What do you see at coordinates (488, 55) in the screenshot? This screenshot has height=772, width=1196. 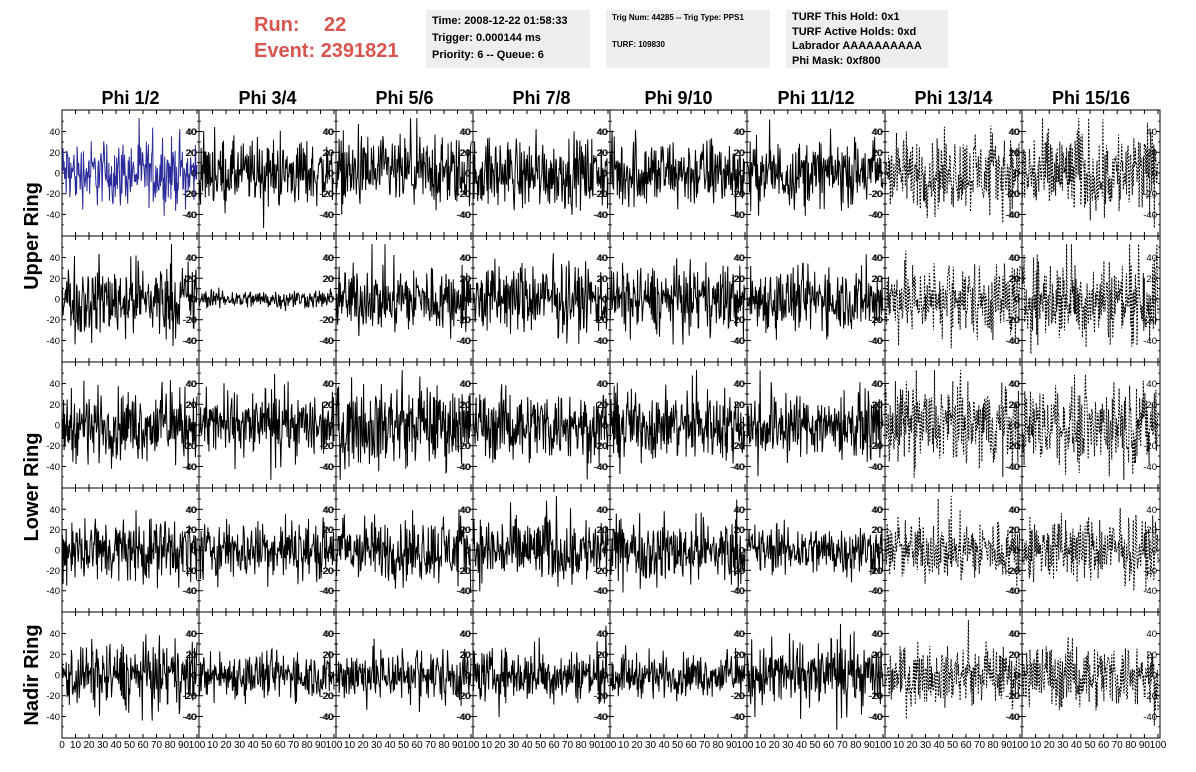 I see `priority-text: Priority: 6 -- Queue: 6` at bounding box center [488, 55].